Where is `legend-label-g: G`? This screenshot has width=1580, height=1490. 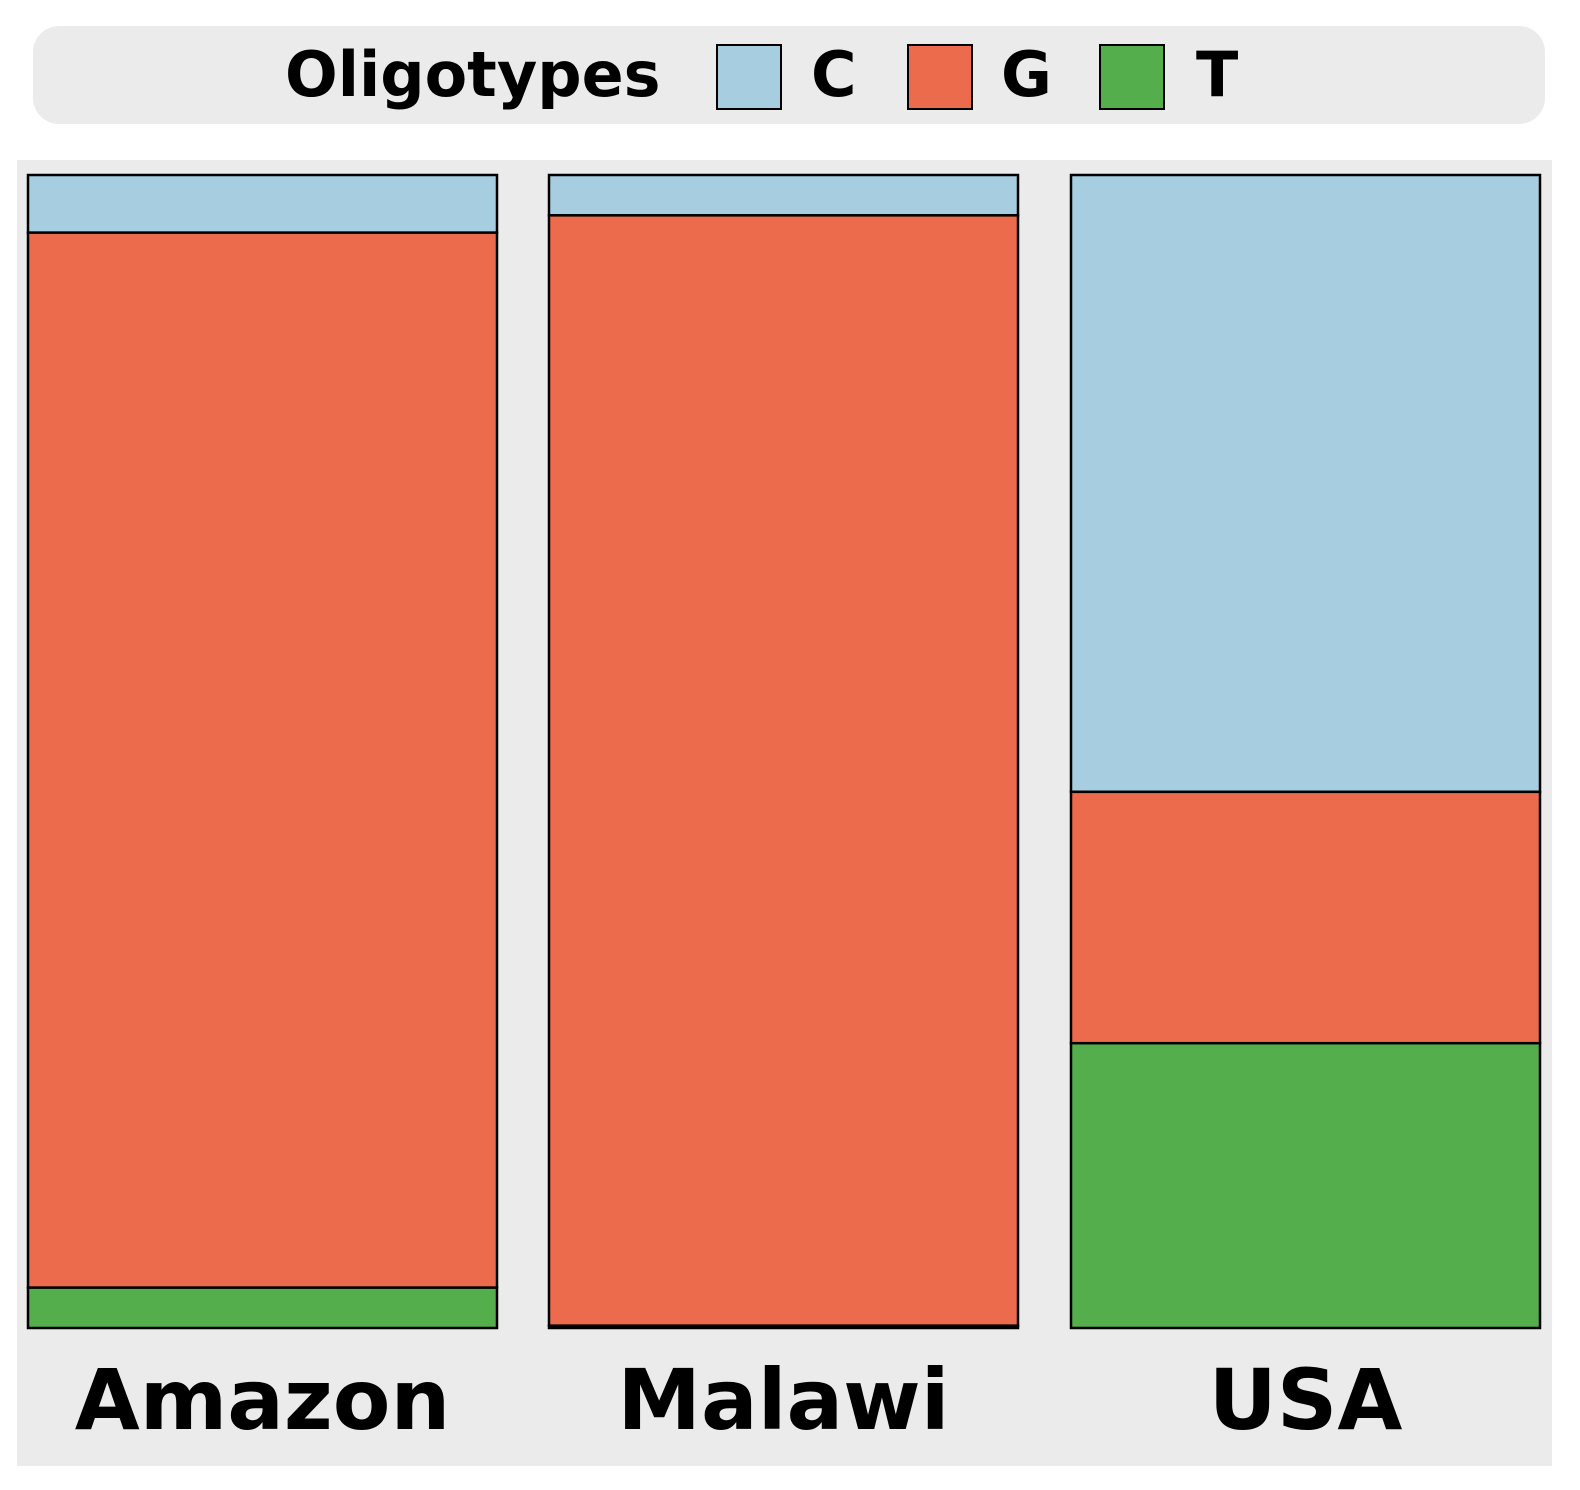 legend-label-g: G is located at coordinates (1026, 74).